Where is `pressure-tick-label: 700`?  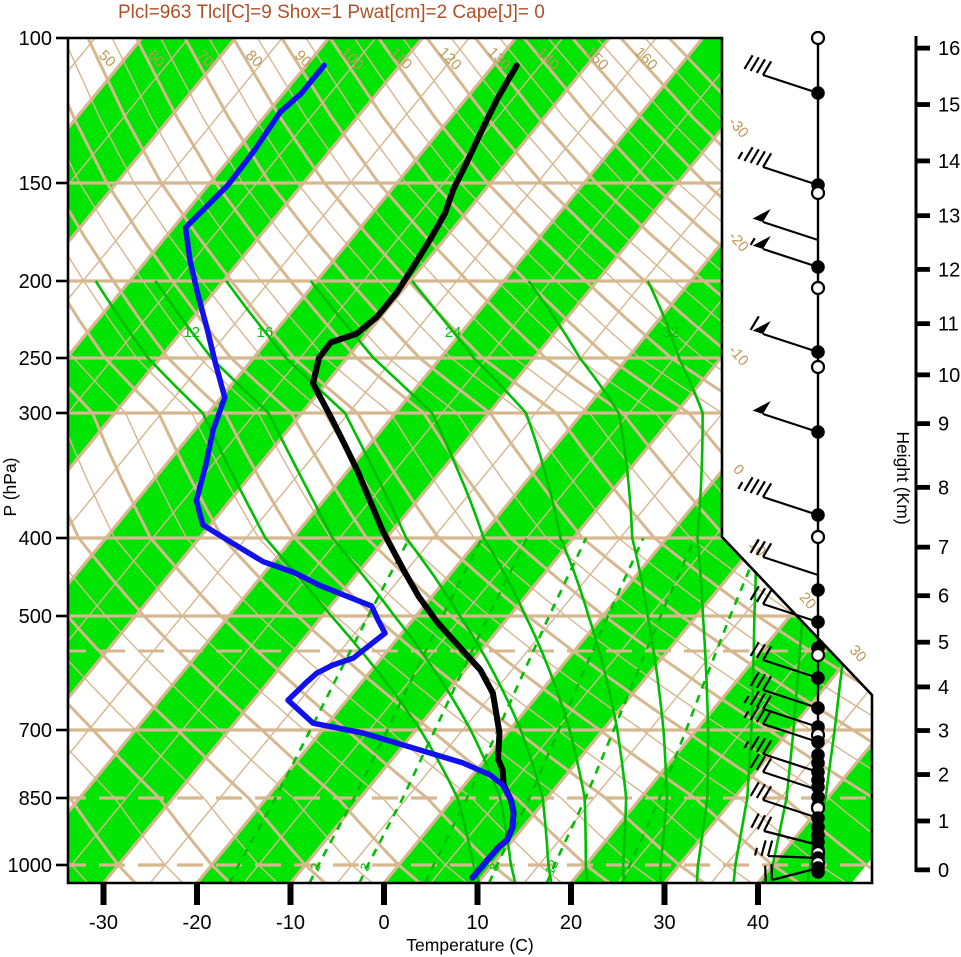 pressure-tick-label: 700 is located at coordinates (35, 731).